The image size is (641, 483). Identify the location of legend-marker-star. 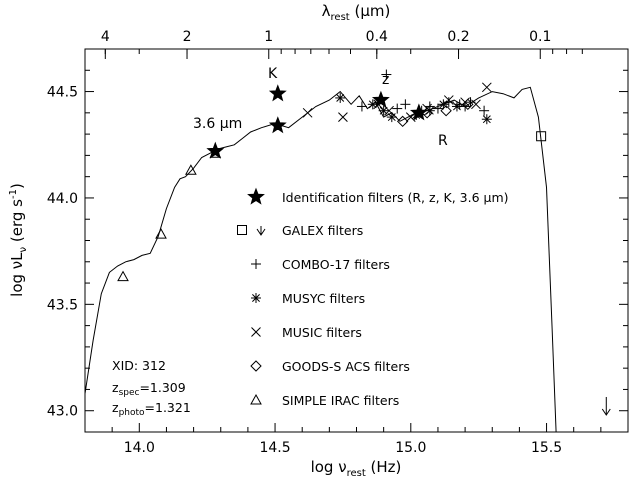
(256, 196).